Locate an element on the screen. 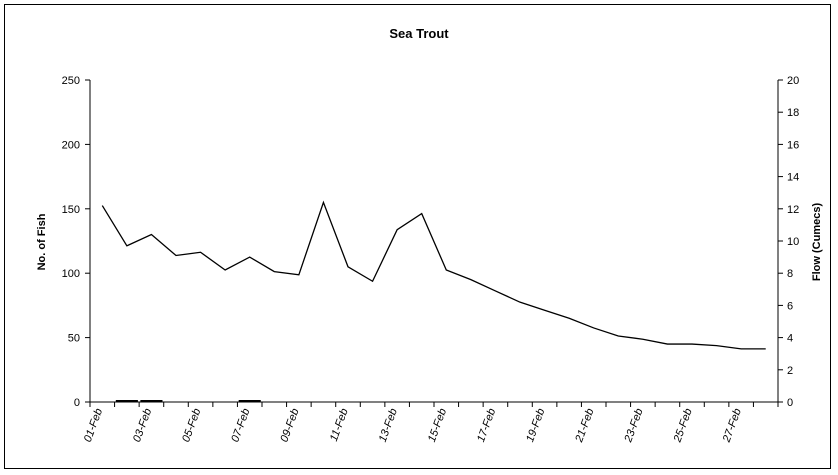 Image resolution: width=838 pixels, height=475 pixels. x-tick-label: 21-Feb is located at coordinates (585, 426).